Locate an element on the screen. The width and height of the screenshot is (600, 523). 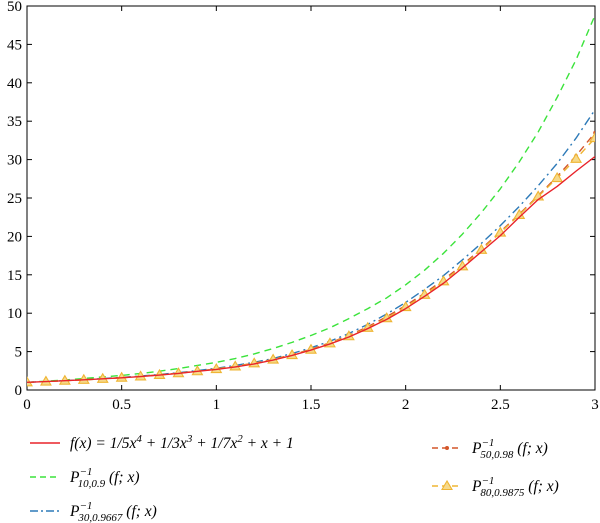
y-tick-label: 45 is located at coordinates (14, 45).